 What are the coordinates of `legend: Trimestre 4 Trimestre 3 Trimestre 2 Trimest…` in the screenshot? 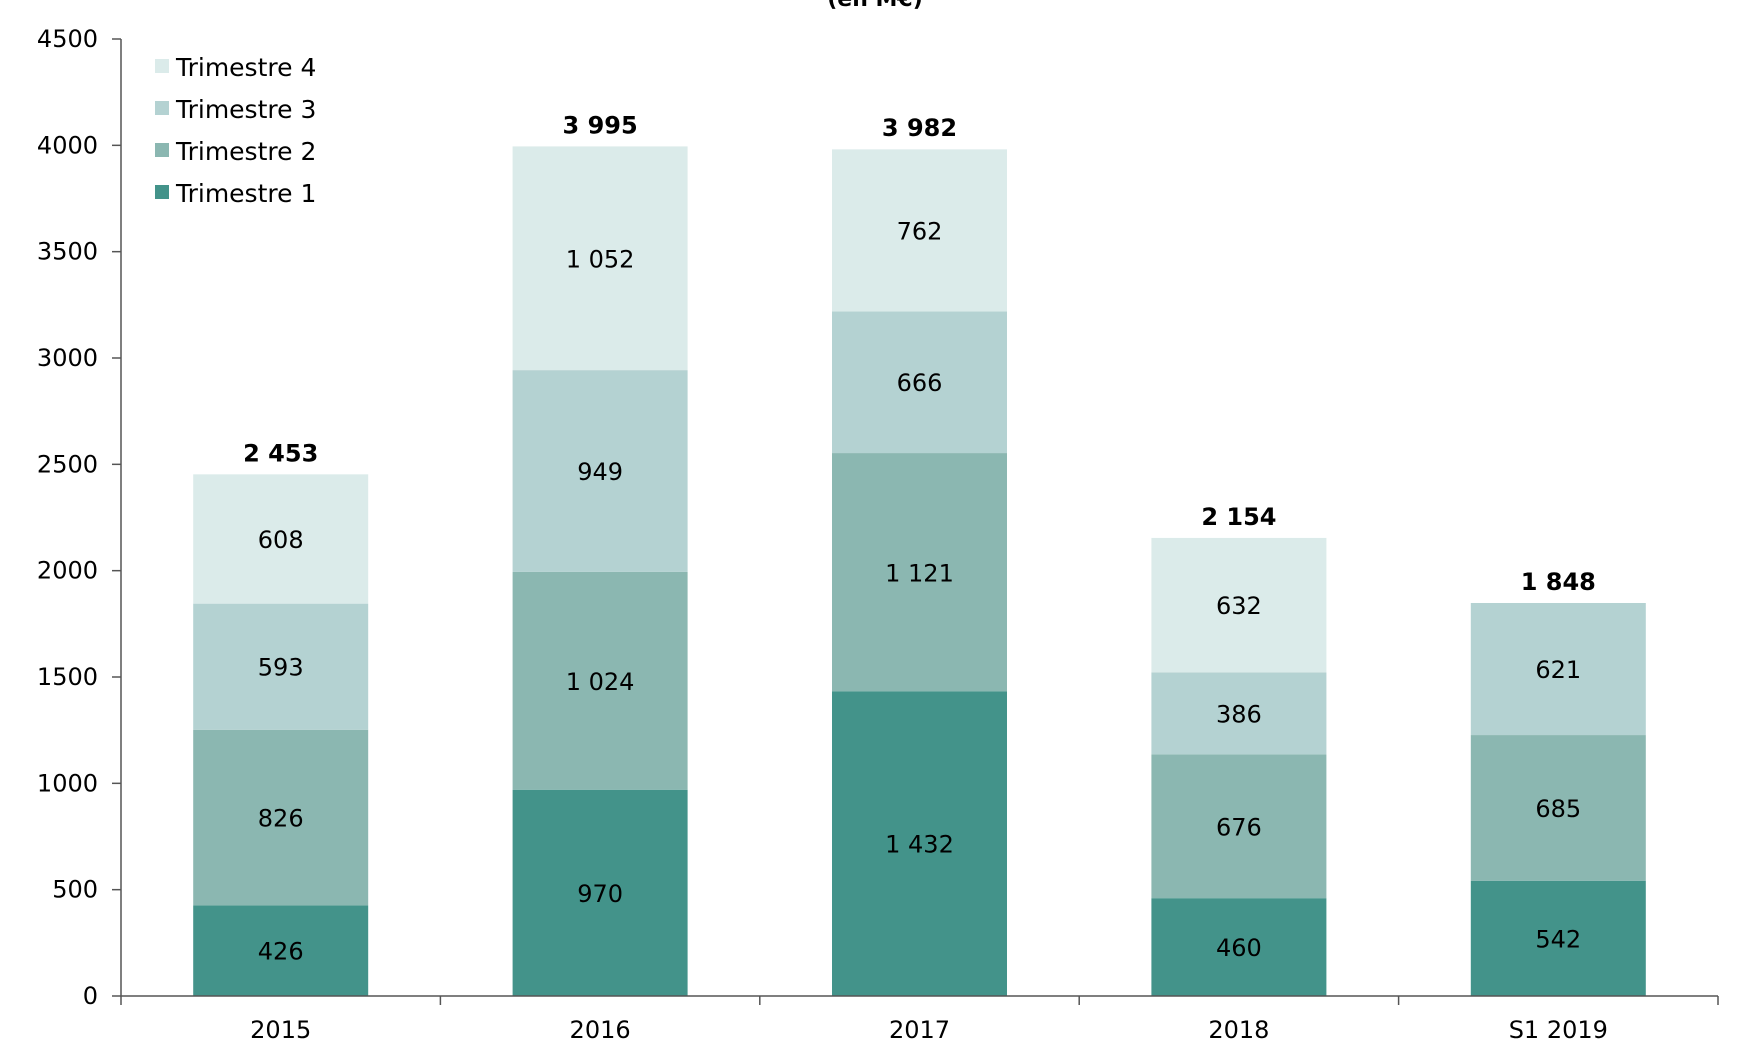 It's located at (235, 130).